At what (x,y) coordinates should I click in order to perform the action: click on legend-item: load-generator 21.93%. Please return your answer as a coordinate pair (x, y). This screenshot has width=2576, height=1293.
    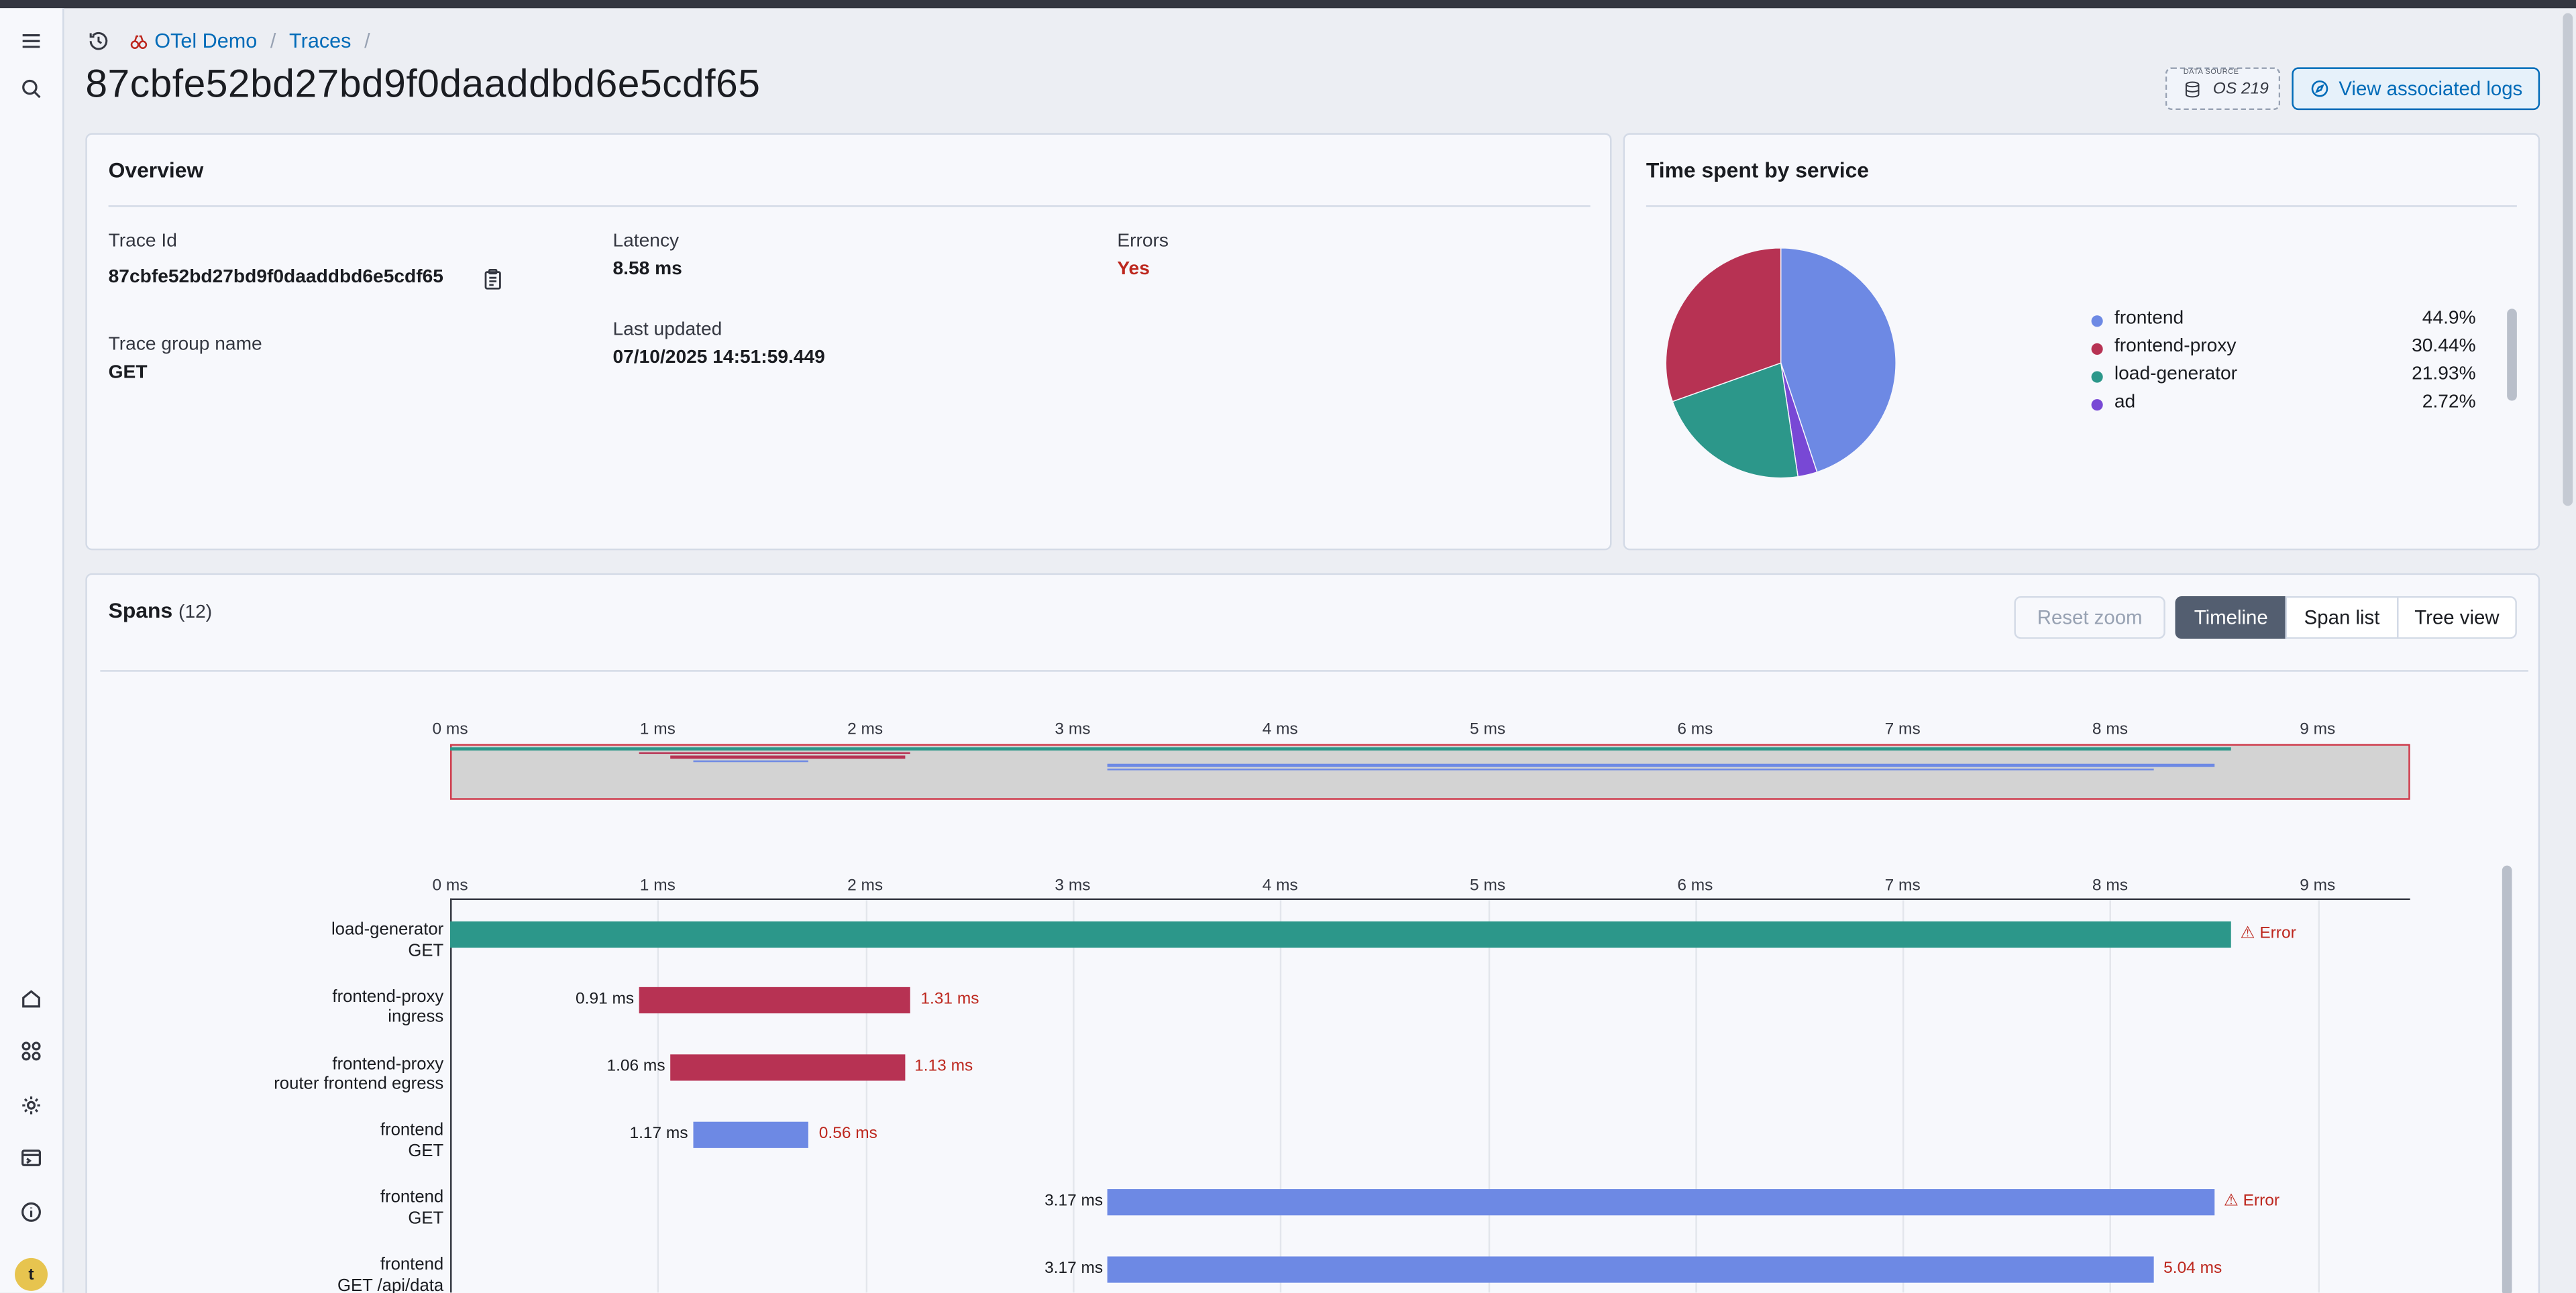
    Looking at the image, I should click on (2283, 376).